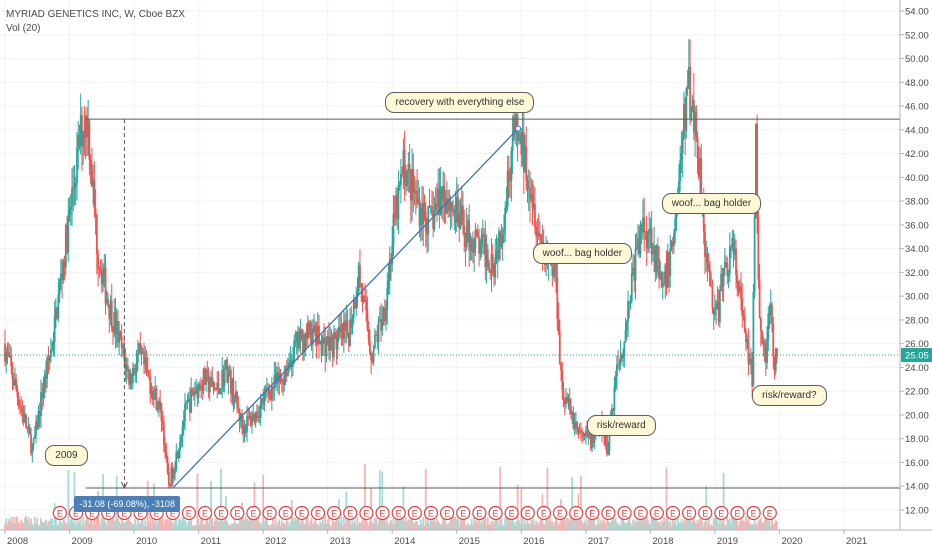 Image resolution: width=932 pixels, height=550 pixels. I want to click on annotation-callout: risk/reward?, so click(789, 396).